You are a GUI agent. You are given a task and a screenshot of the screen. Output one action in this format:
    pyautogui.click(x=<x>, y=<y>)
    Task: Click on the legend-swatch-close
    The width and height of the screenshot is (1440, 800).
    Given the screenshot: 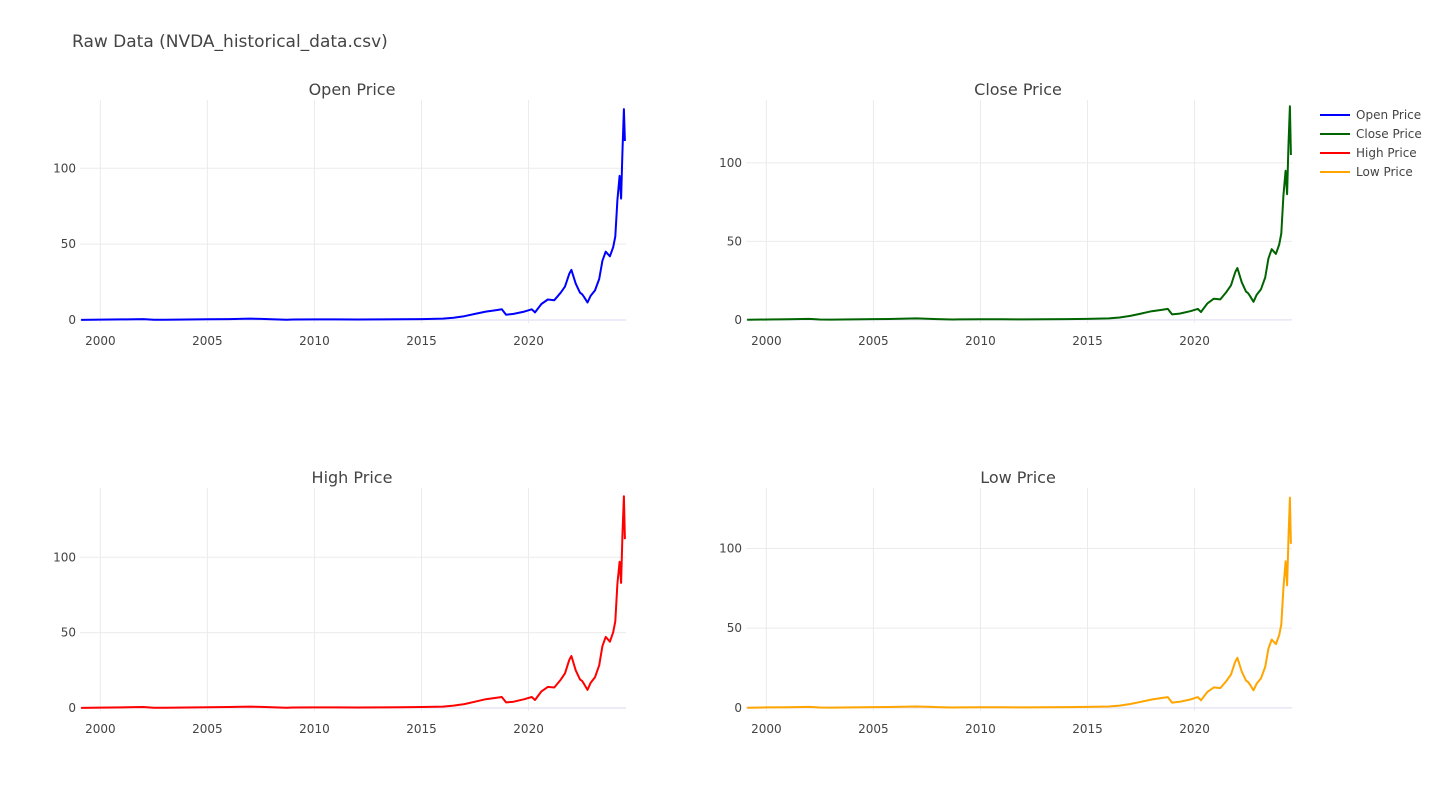 What is the action you would take?
    pyautogui.click(x=1335, y=133)
    